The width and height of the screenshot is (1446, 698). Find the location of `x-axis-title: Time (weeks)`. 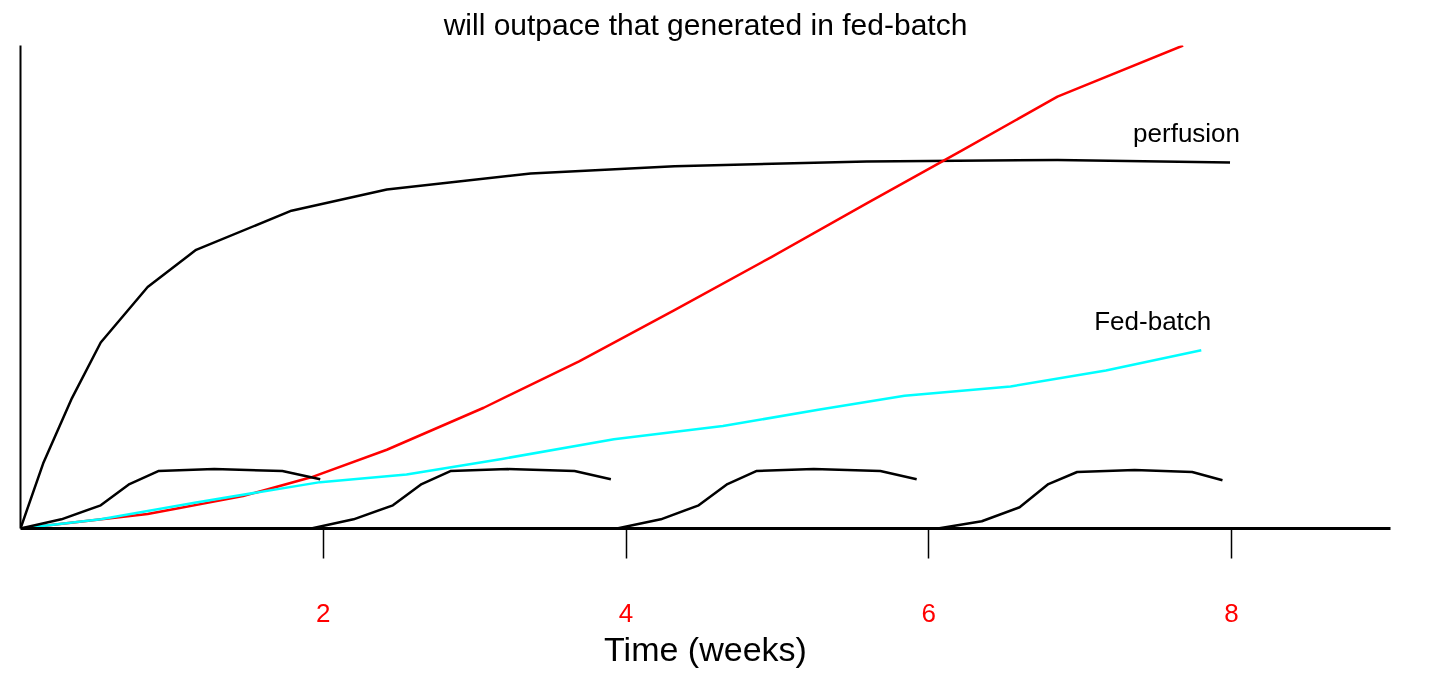

x-axis-title: Time (weeks) is located at coordinates (705, 648).